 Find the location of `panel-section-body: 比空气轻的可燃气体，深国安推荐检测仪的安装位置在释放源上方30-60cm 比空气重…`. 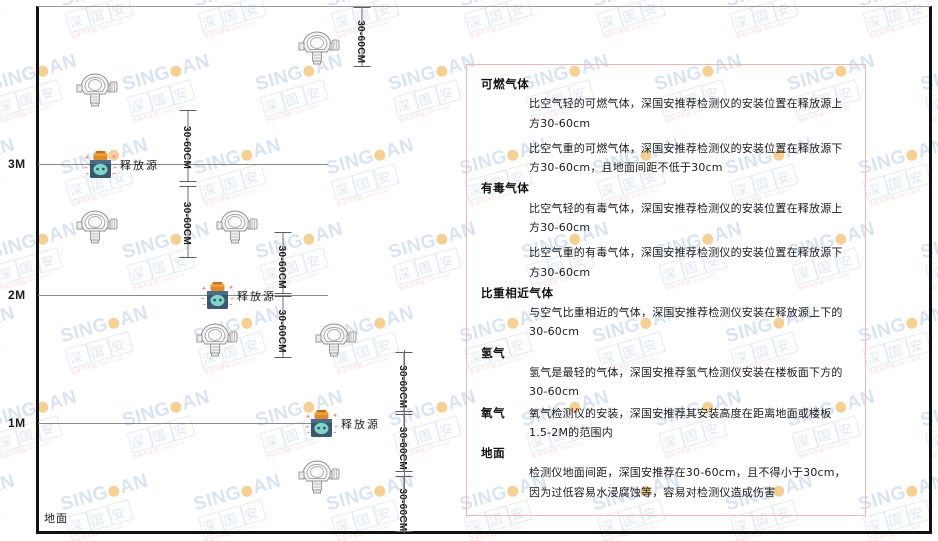

panel-section-body: 比空气轻的可燃气体，深国安推荐检测仪的安装位置在释放源上方30-60cm 比空气重… is located at coordinates (667, 135).